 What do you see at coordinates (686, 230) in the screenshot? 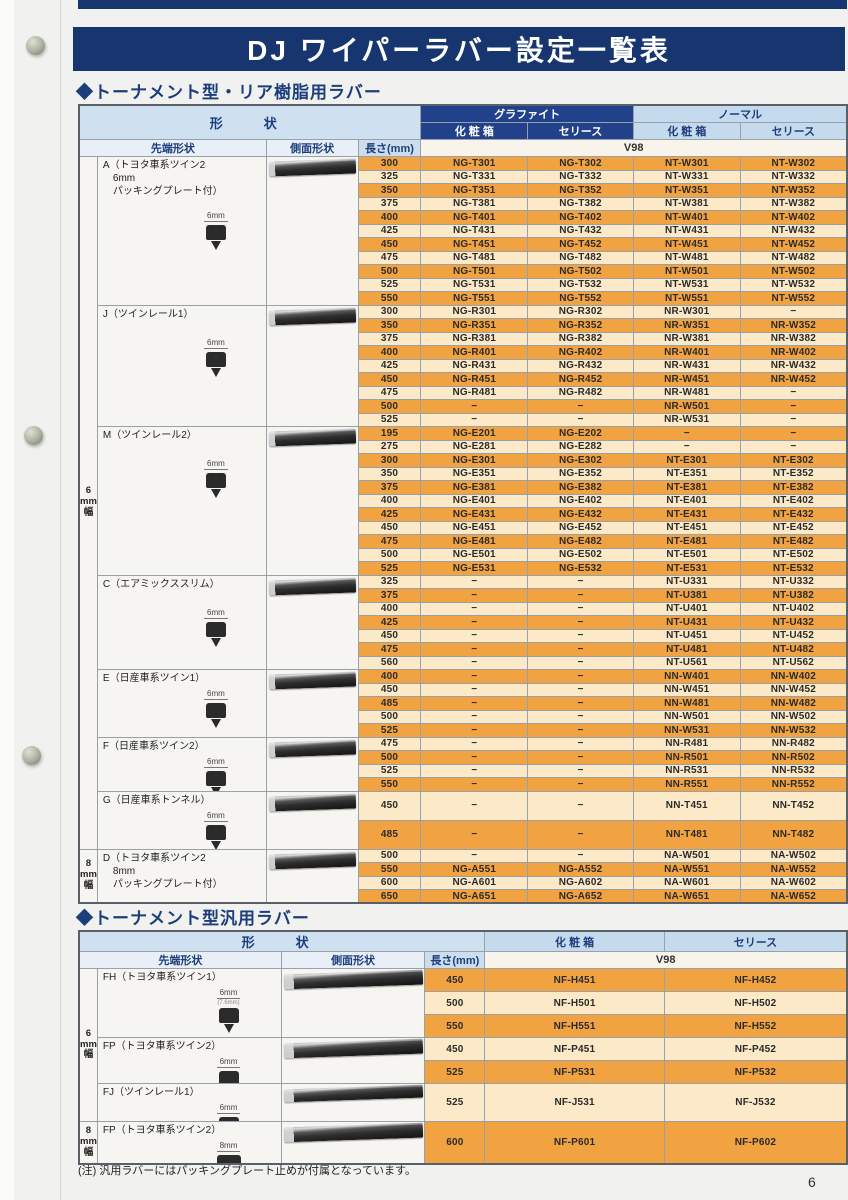
I see `part-number-cell: NT-W431` at bounding box center [686, 230].